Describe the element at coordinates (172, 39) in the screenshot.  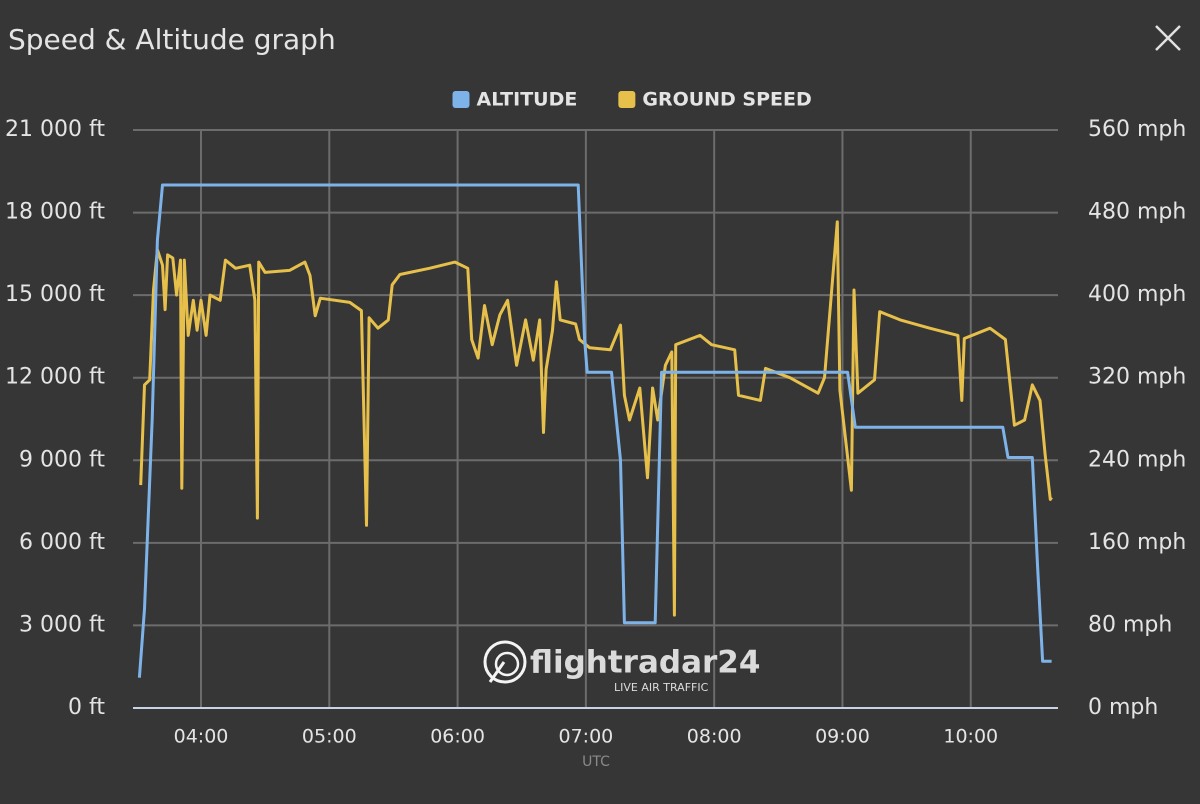
I see `title: Speed & Altitude graph` at that location.